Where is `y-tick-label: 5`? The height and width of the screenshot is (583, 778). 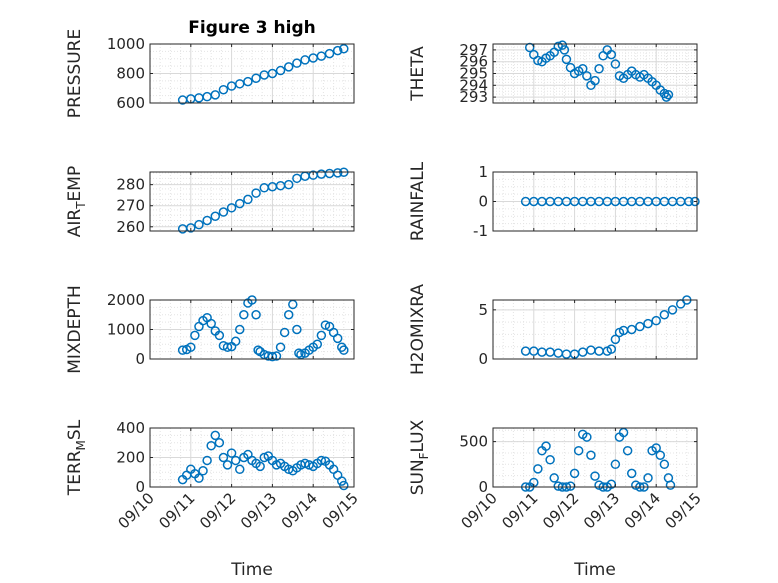 y-tick-label: 5 is located at coordinates (483, 310).